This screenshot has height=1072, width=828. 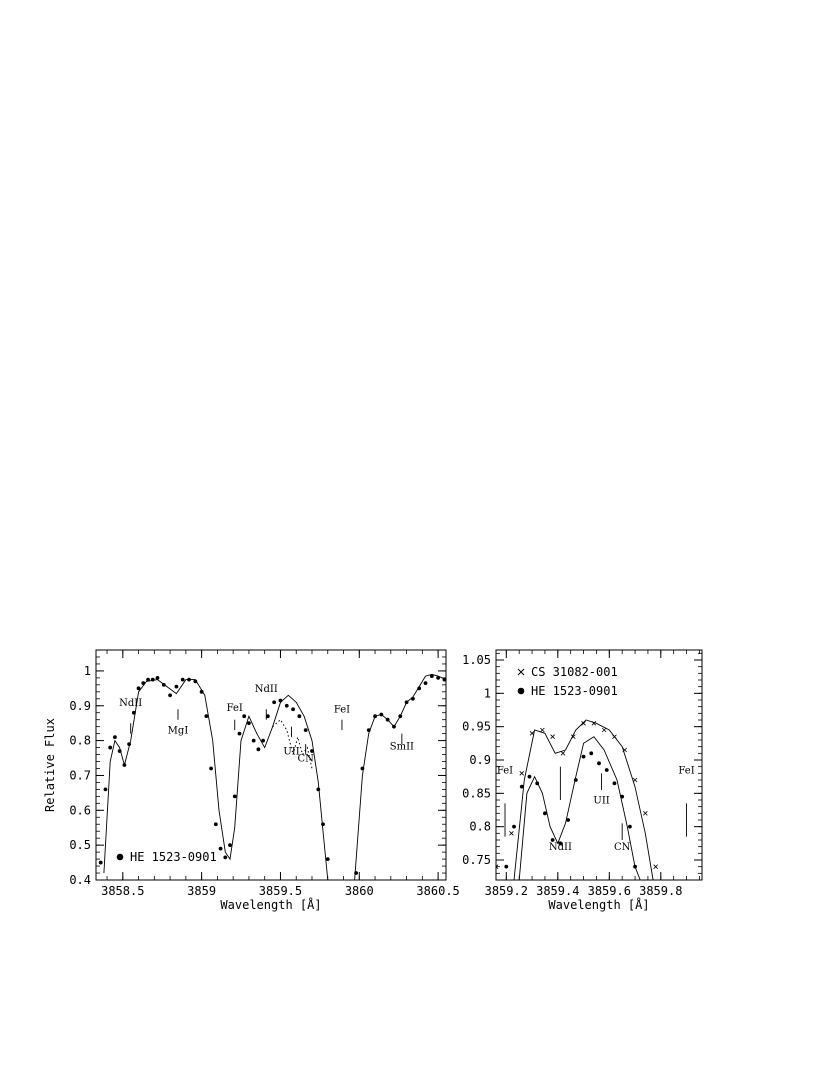 I want to click on x-tick-label: 3859.4, so click(x=557, y=891).